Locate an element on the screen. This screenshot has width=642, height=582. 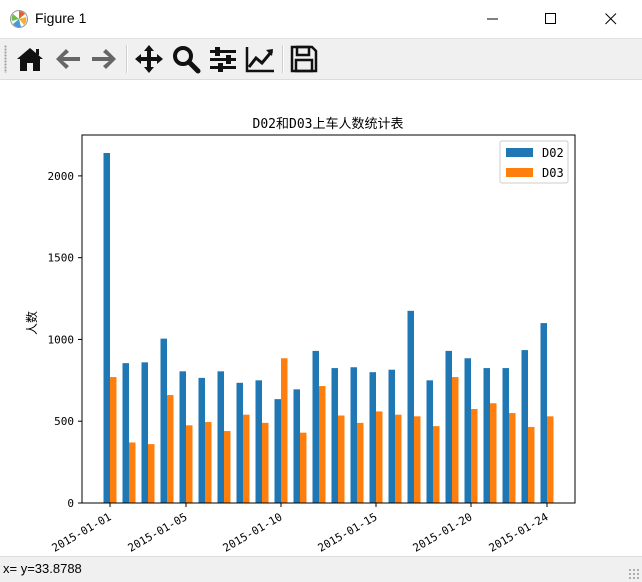
y-tick-label: 1500 is located at coordinates (61, 258).